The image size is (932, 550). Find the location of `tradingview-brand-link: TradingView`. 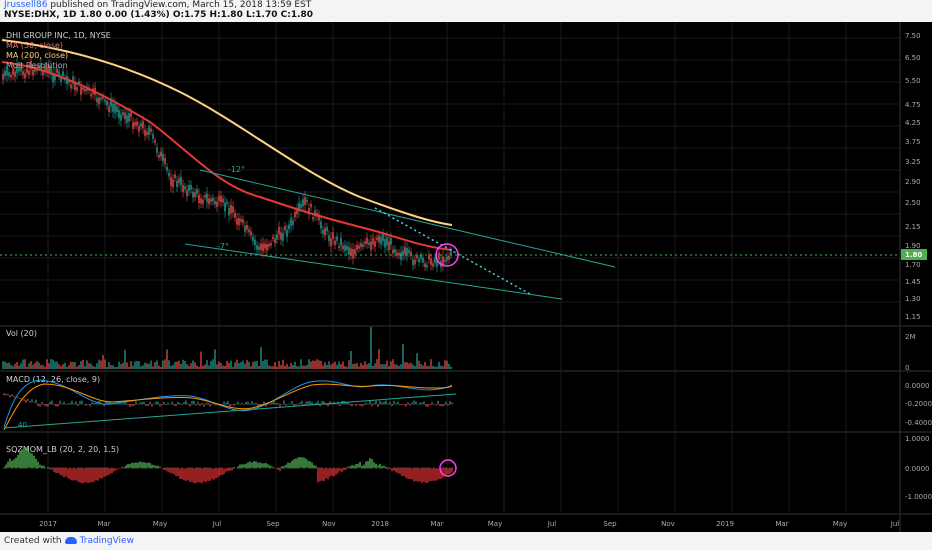

tradingview-brand-link: TradingView is located at coordinates (106, 541).